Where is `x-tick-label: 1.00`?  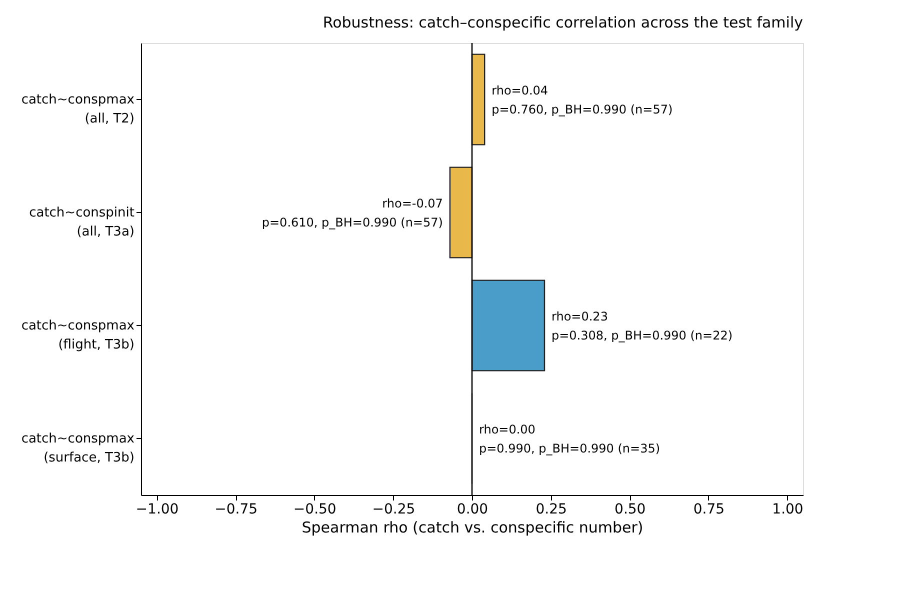 x-tick-label: 1.00 is located at coordinates (788, 510).